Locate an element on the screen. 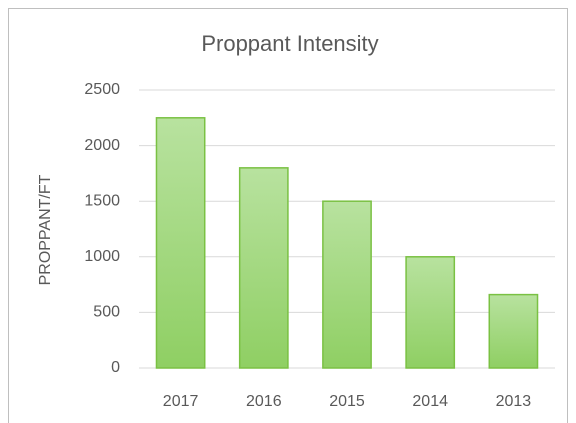  y-axis-label: PROPPANT/FT is located at coordinates (45, 229).